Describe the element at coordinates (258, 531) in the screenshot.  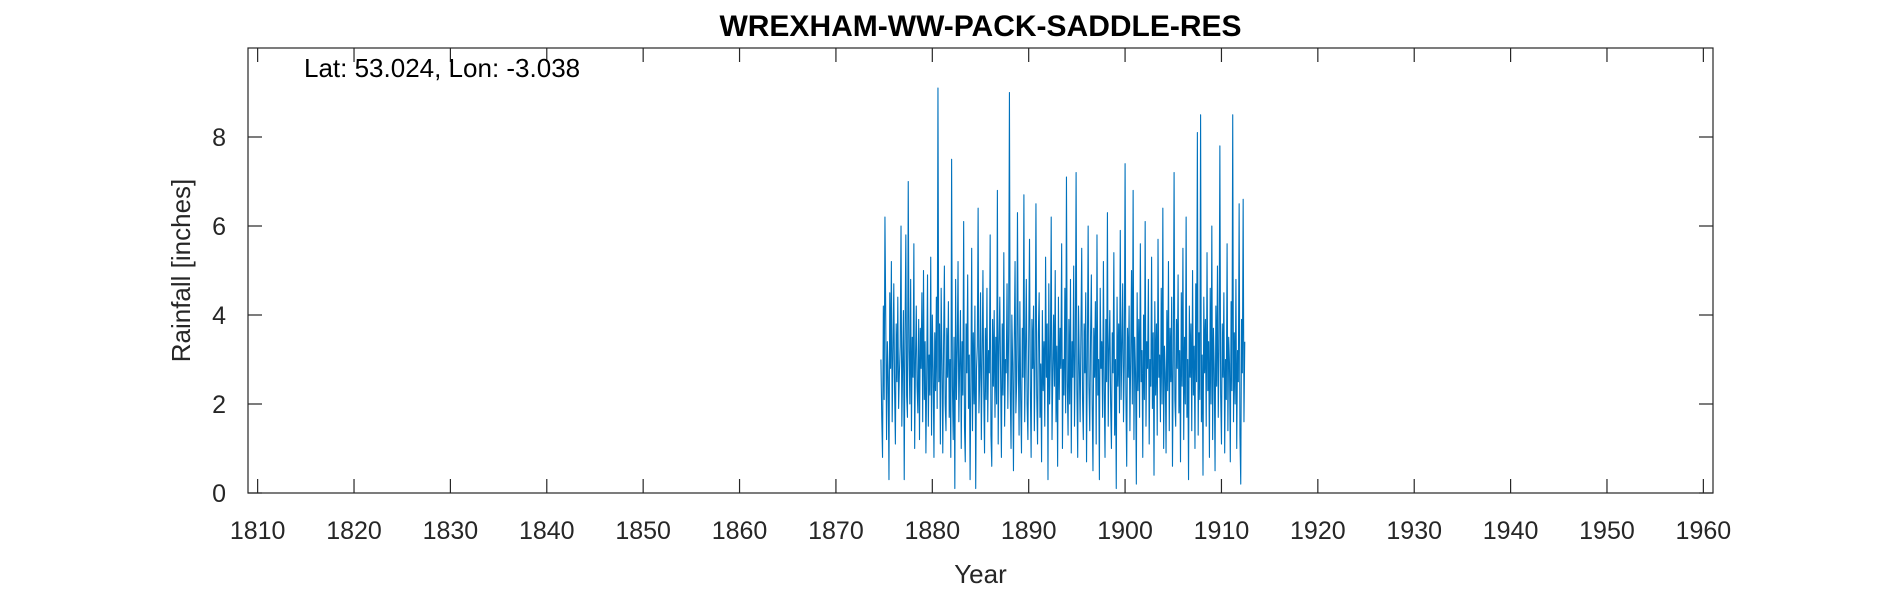
I see `x-tick-label: 1810` at that location.